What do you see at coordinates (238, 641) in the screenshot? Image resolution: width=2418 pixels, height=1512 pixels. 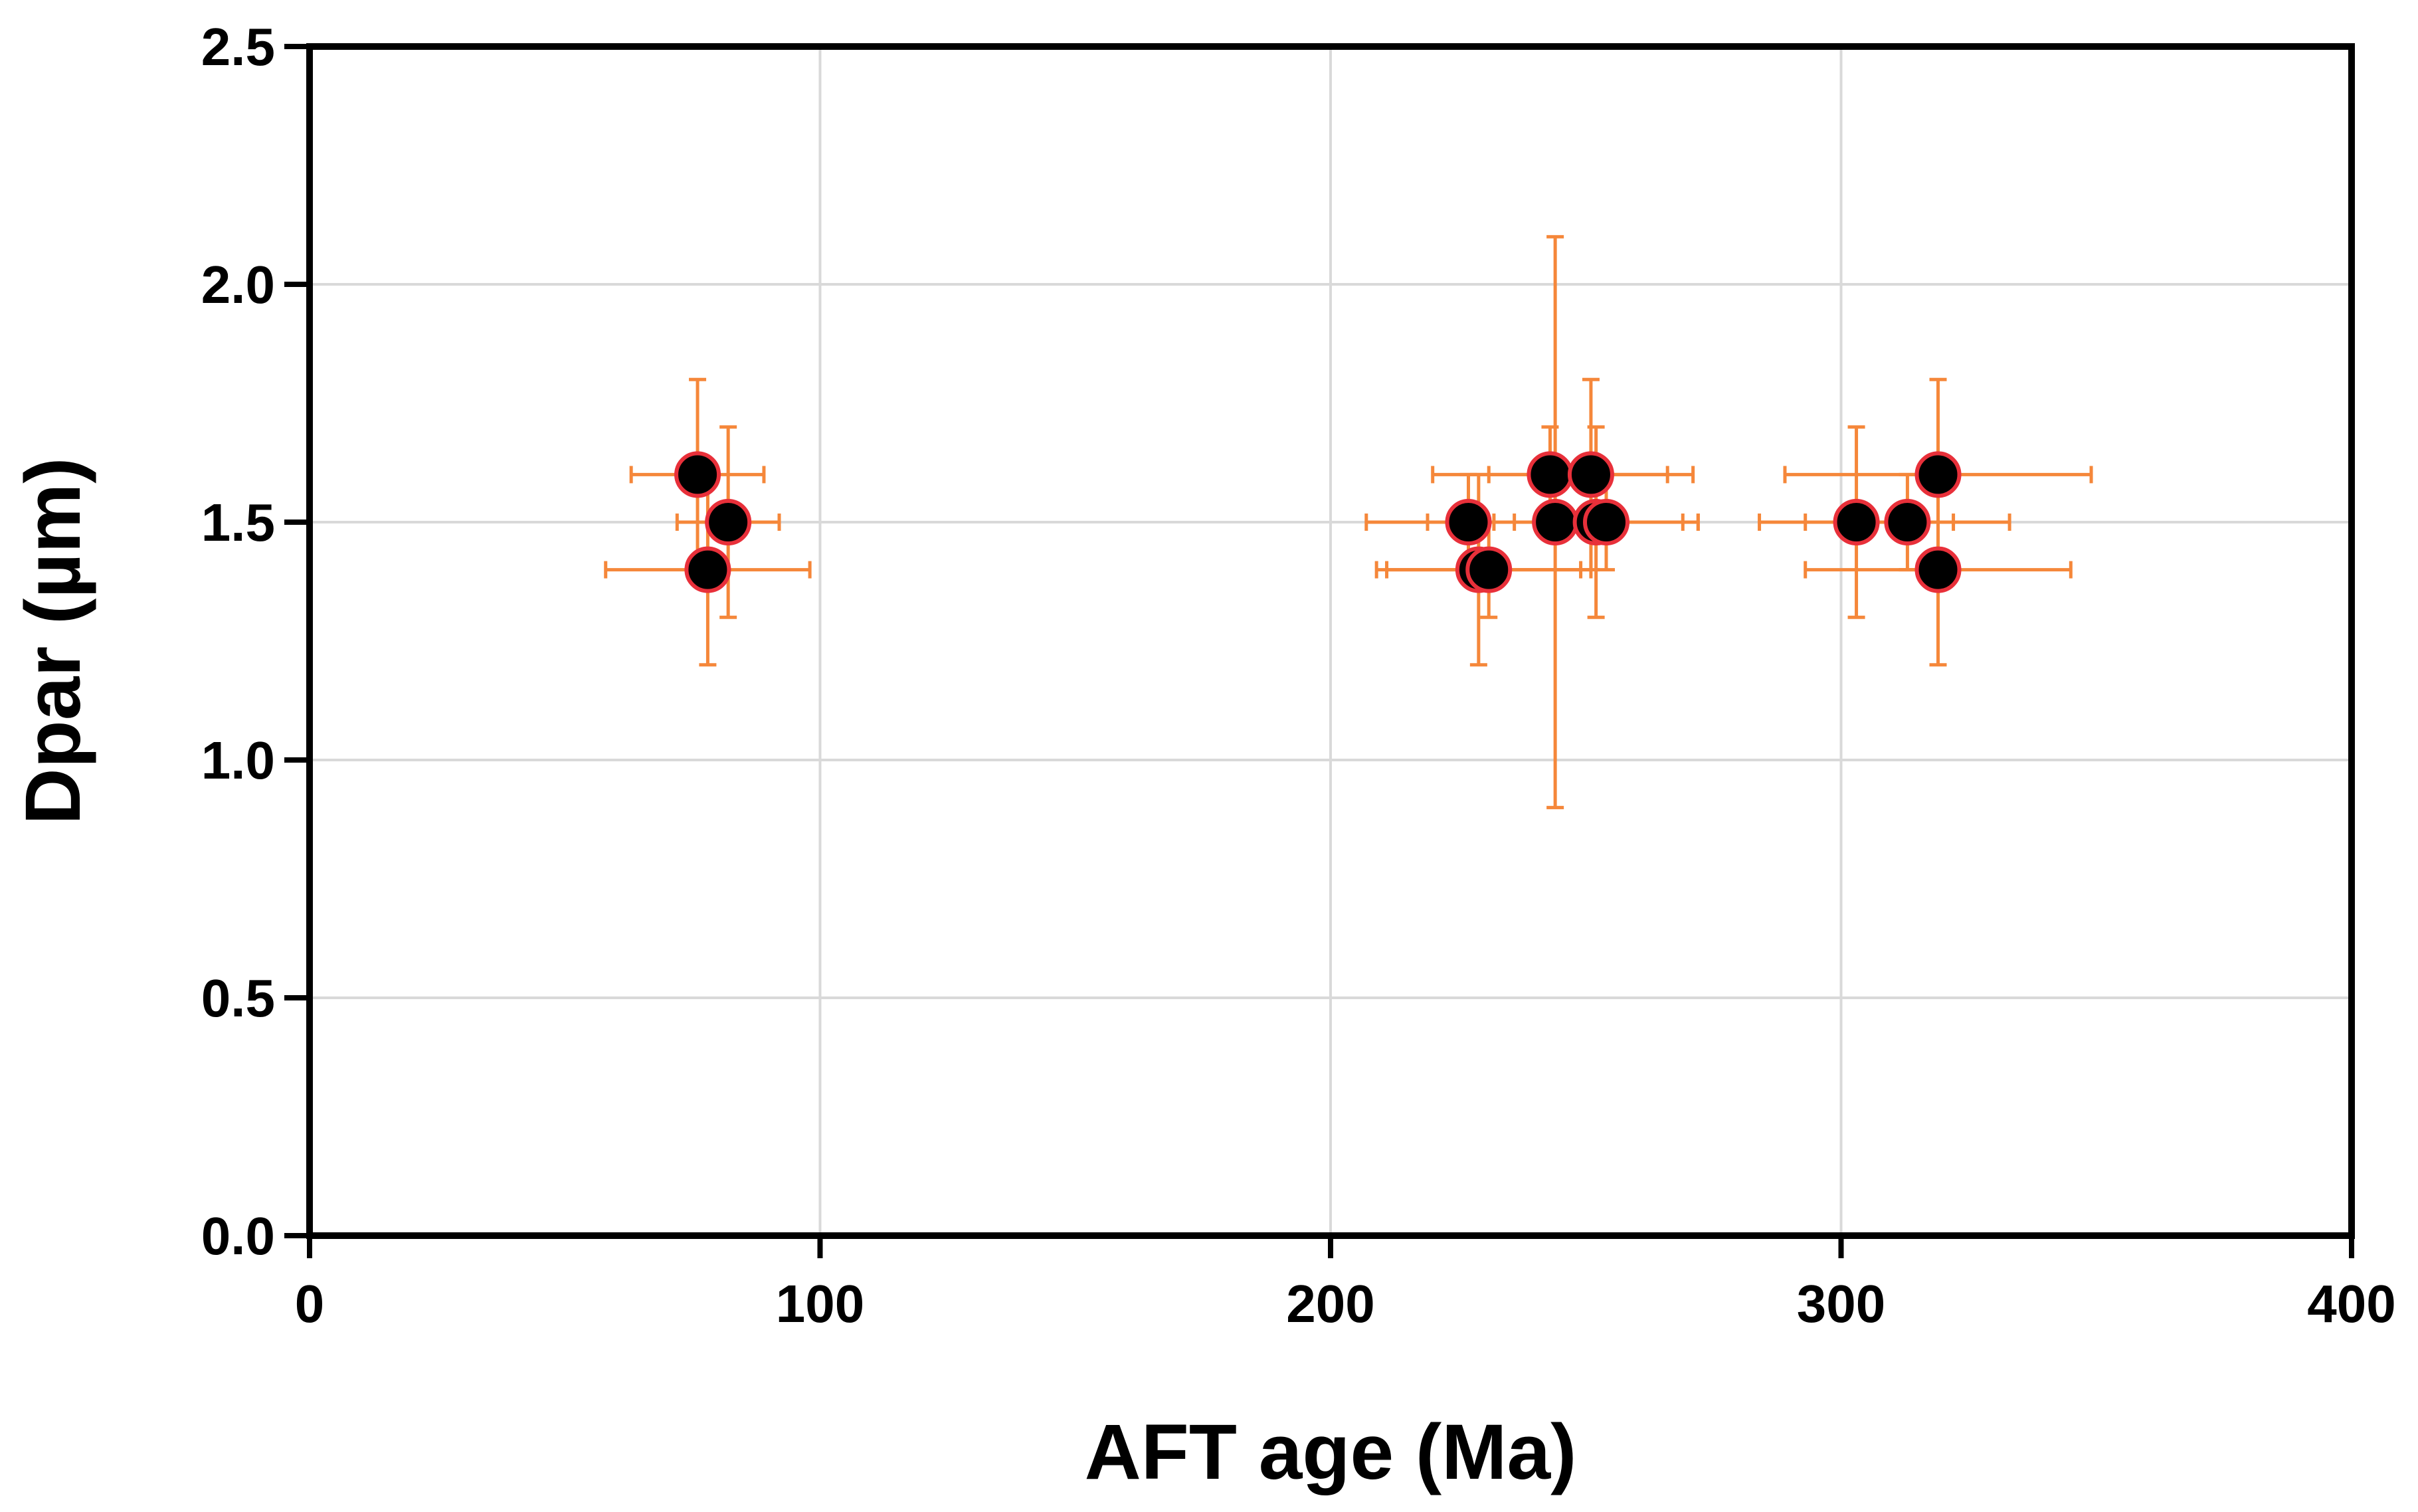 I see `y-axis-tick-labels: 0.0 0.5 1.0 1.5 2.0 2.5` at bounding box center [238, 641].